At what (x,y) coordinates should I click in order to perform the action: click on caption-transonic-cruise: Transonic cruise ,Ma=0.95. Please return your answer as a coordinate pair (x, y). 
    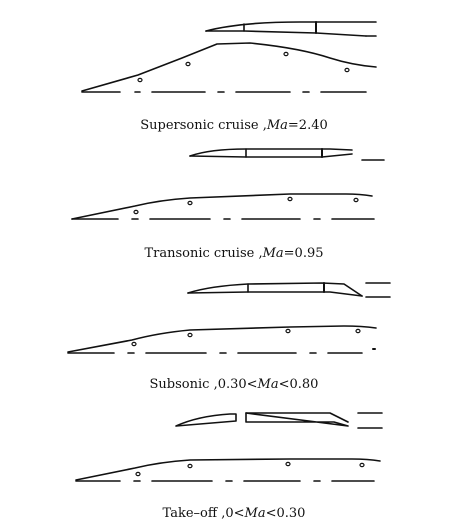
    Looking at the image, I should click on (234, 253).